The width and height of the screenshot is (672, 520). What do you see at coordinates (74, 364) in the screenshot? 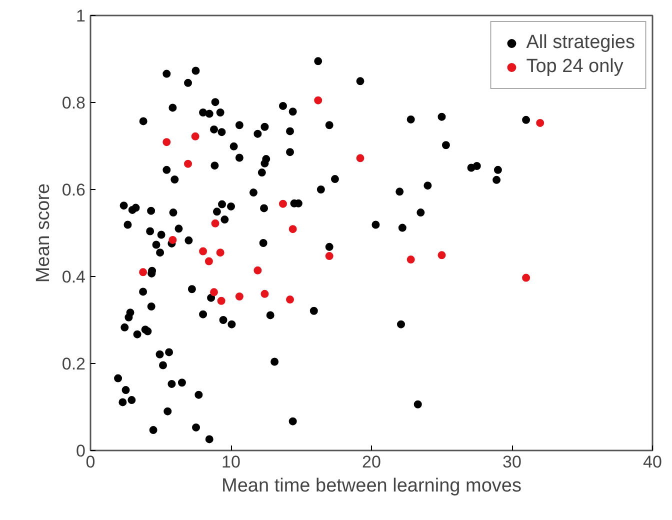
I see `y-tick-label: 0.2` at bounding box center [74, 364].